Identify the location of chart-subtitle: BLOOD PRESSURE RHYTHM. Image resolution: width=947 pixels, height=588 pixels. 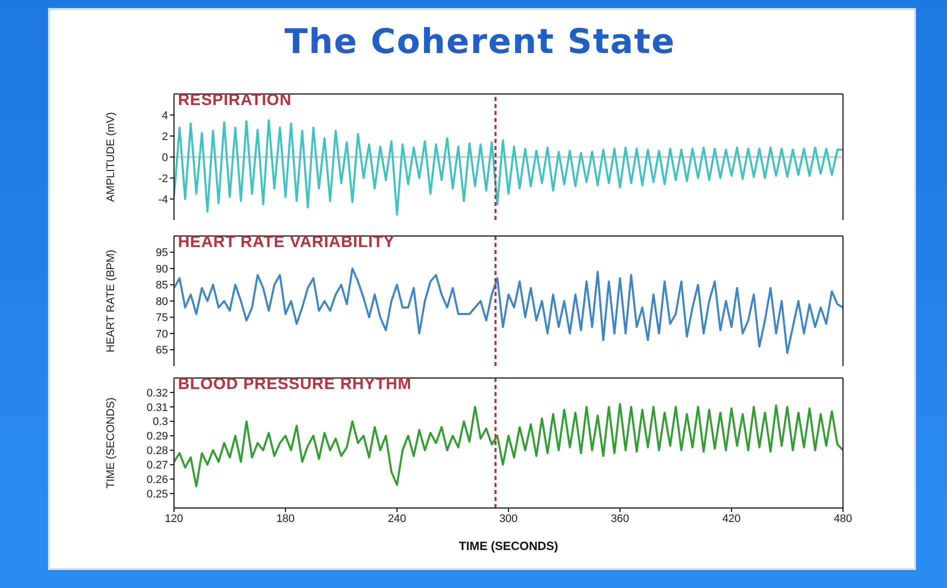
(295, 385).